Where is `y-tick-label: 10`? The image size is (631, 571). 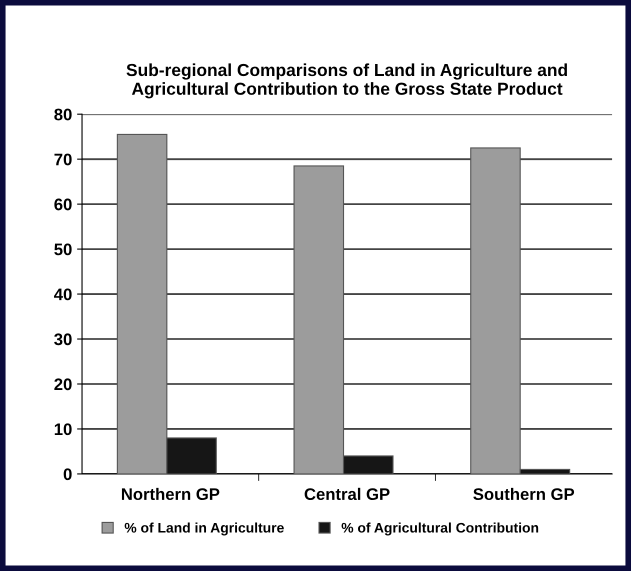
y-tick-label: 10 is located at coordinates (63, 429).